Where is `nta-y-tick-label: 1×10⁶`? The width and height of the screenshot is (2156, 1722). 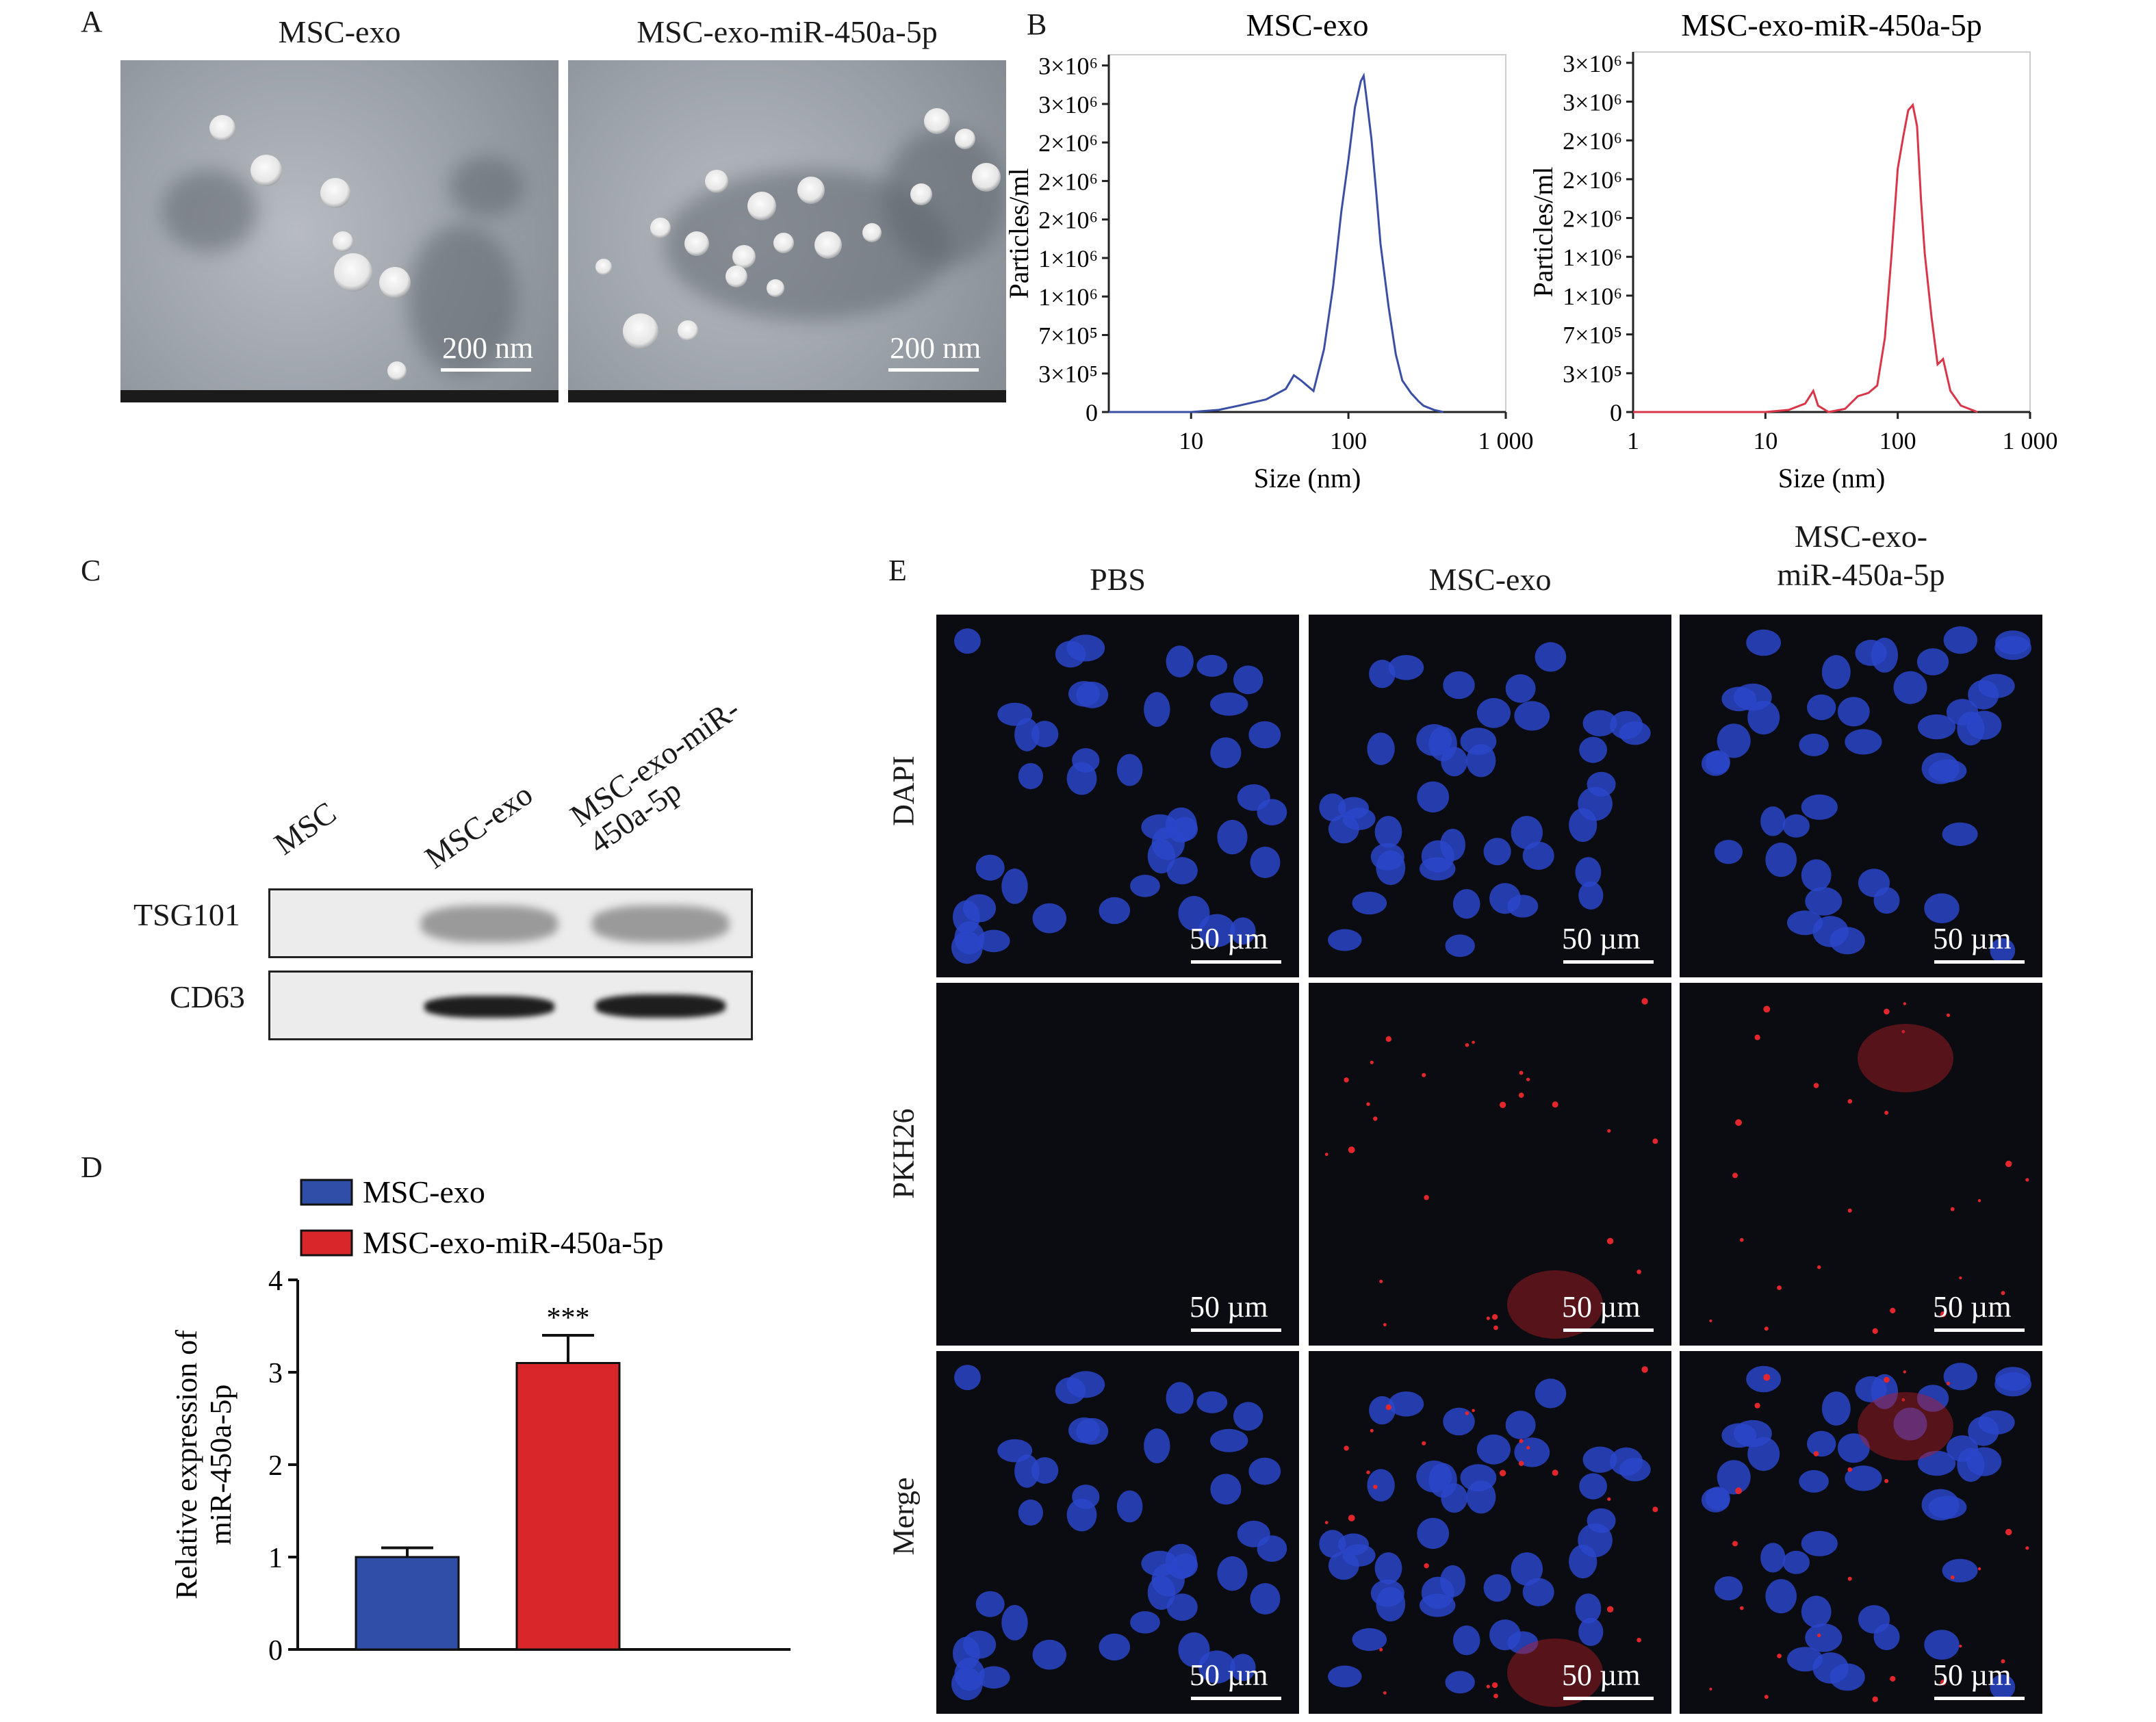
nta-y-tick-label: 1×10⁶ is located at coordinates (1068, 258).